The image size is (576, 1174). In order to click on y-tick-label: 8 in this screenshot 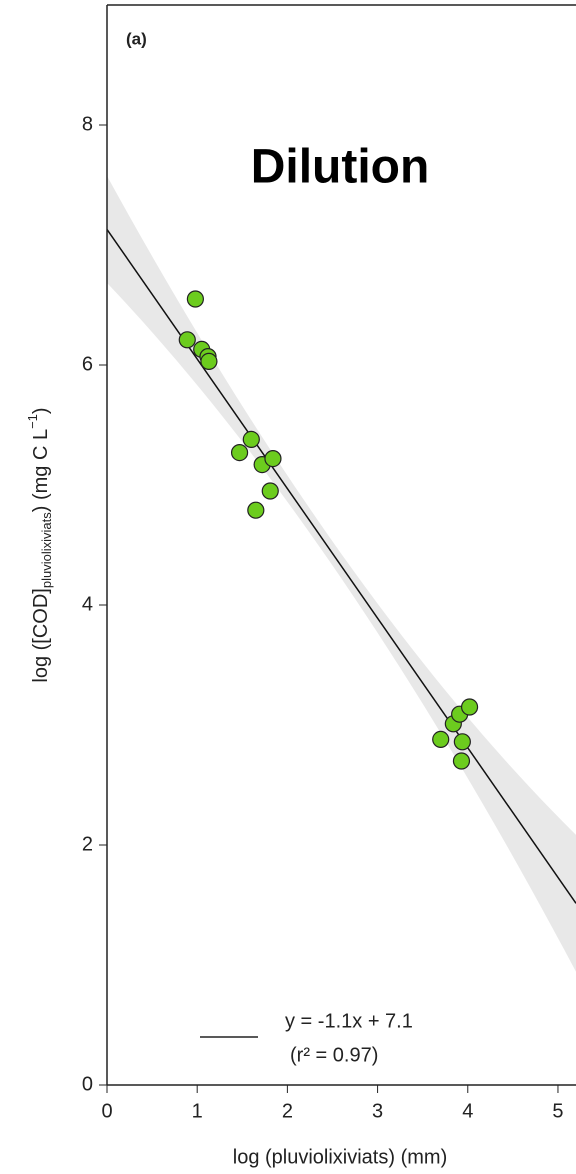, I will do `click(87, 124)`.